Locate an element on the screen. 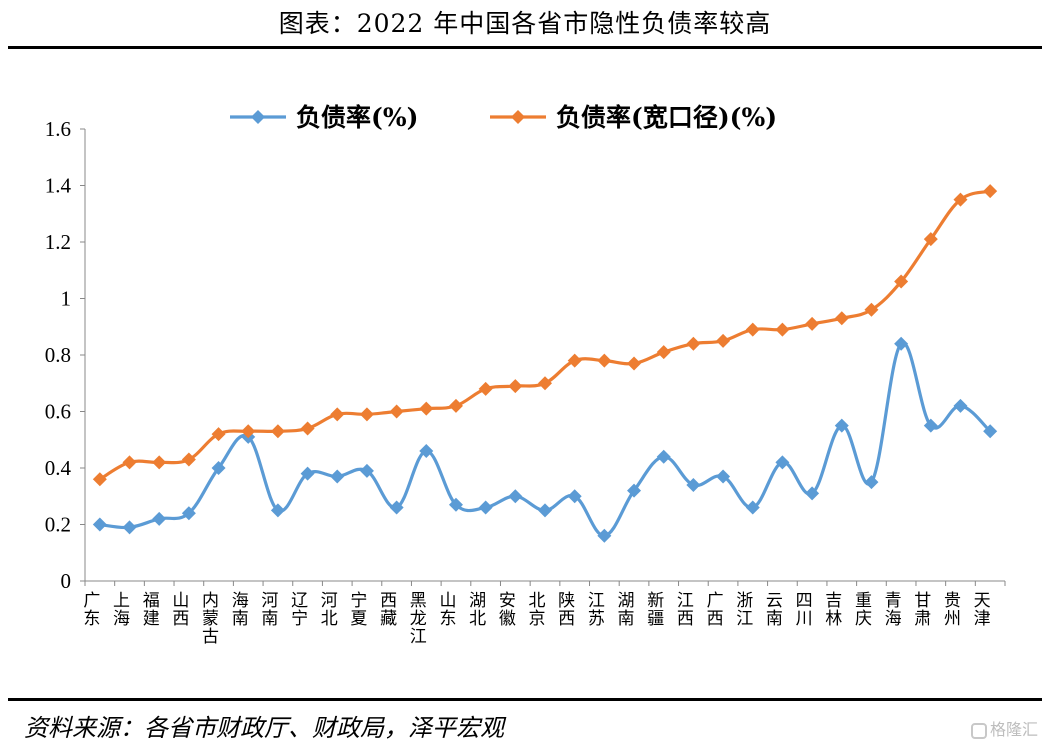  x-tick-char: 上 is located at coordinates (121, 601).